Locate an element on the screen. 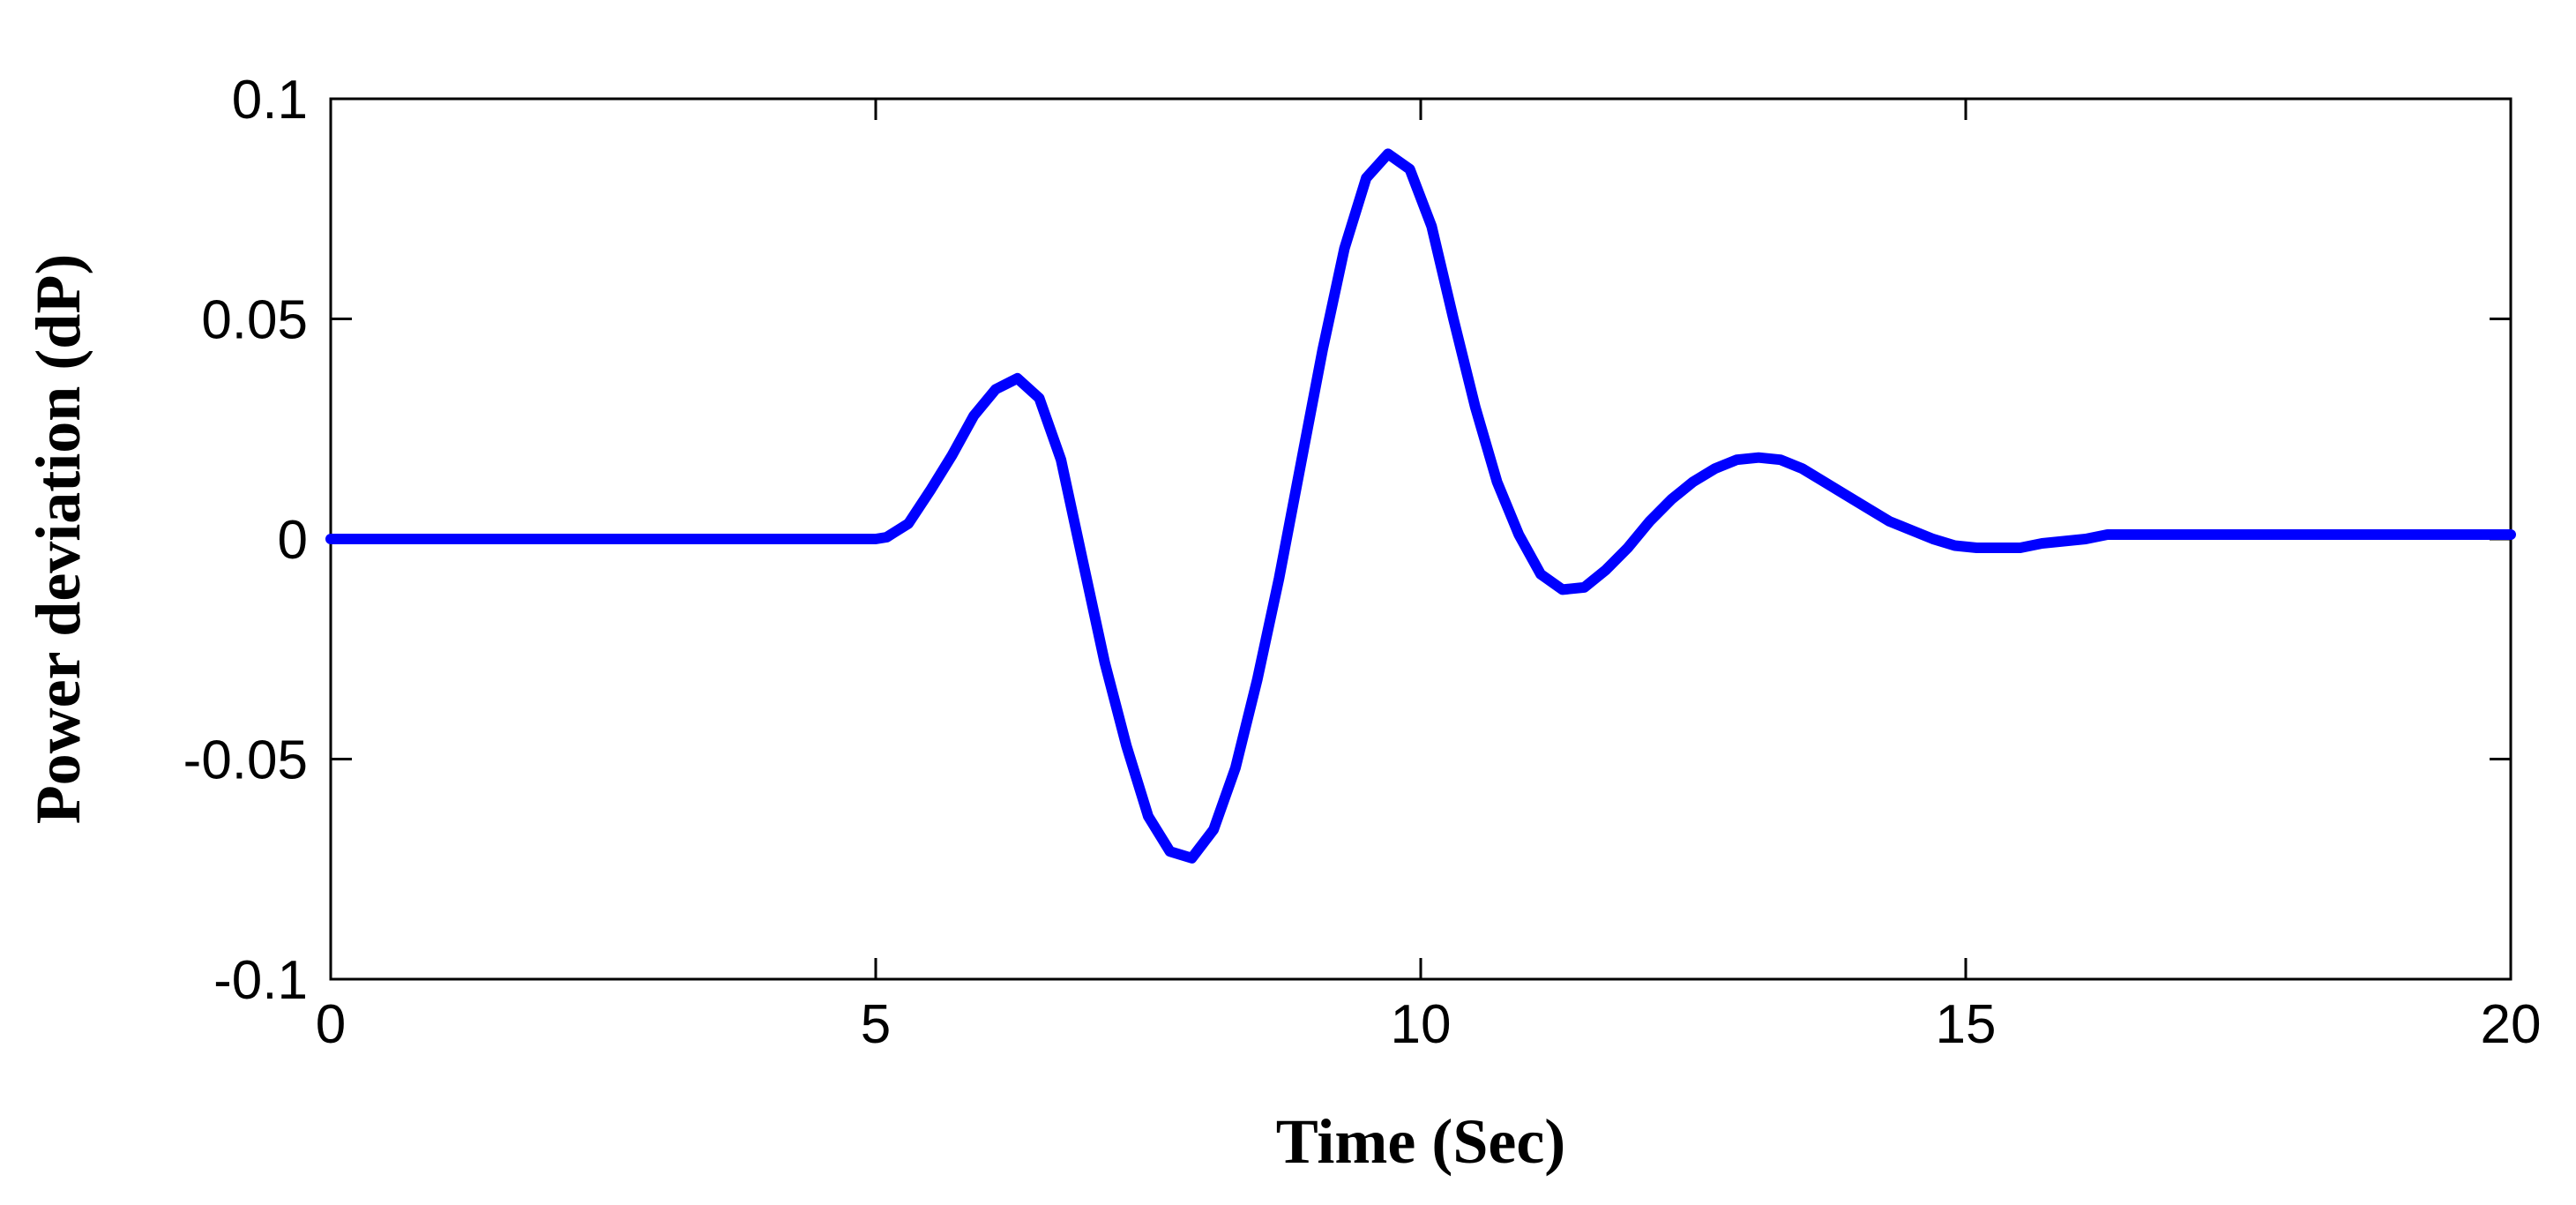 Image resolution: width=2576 pixels, height=1205 pixels. y-tick-label: 0 is located at coordinates (293, 540).